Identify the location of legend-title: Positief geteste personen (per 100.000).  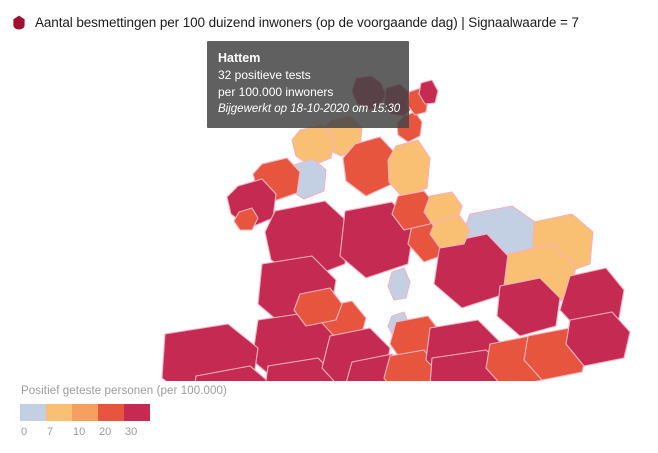
(124, 391).